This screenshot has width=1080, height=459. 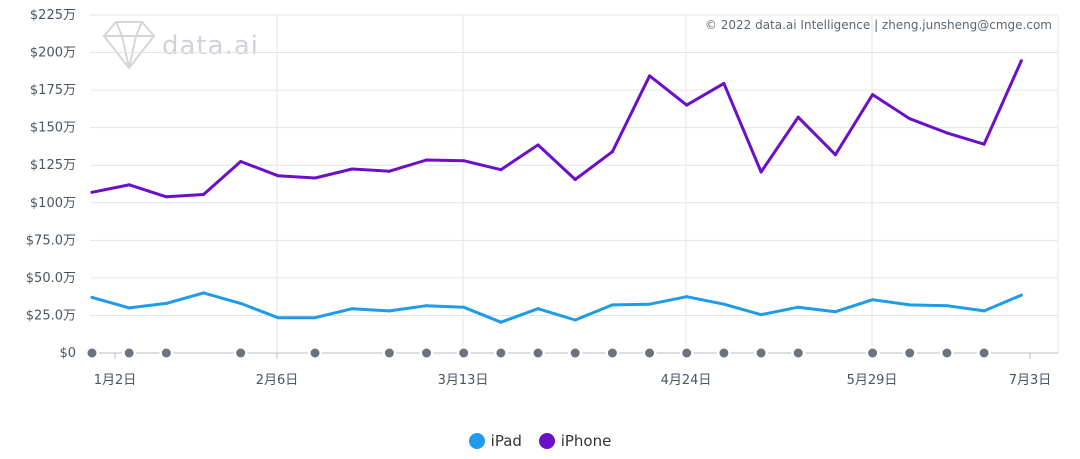 I want to click on legend-swatch-iphone, so click(x=546, y=441).